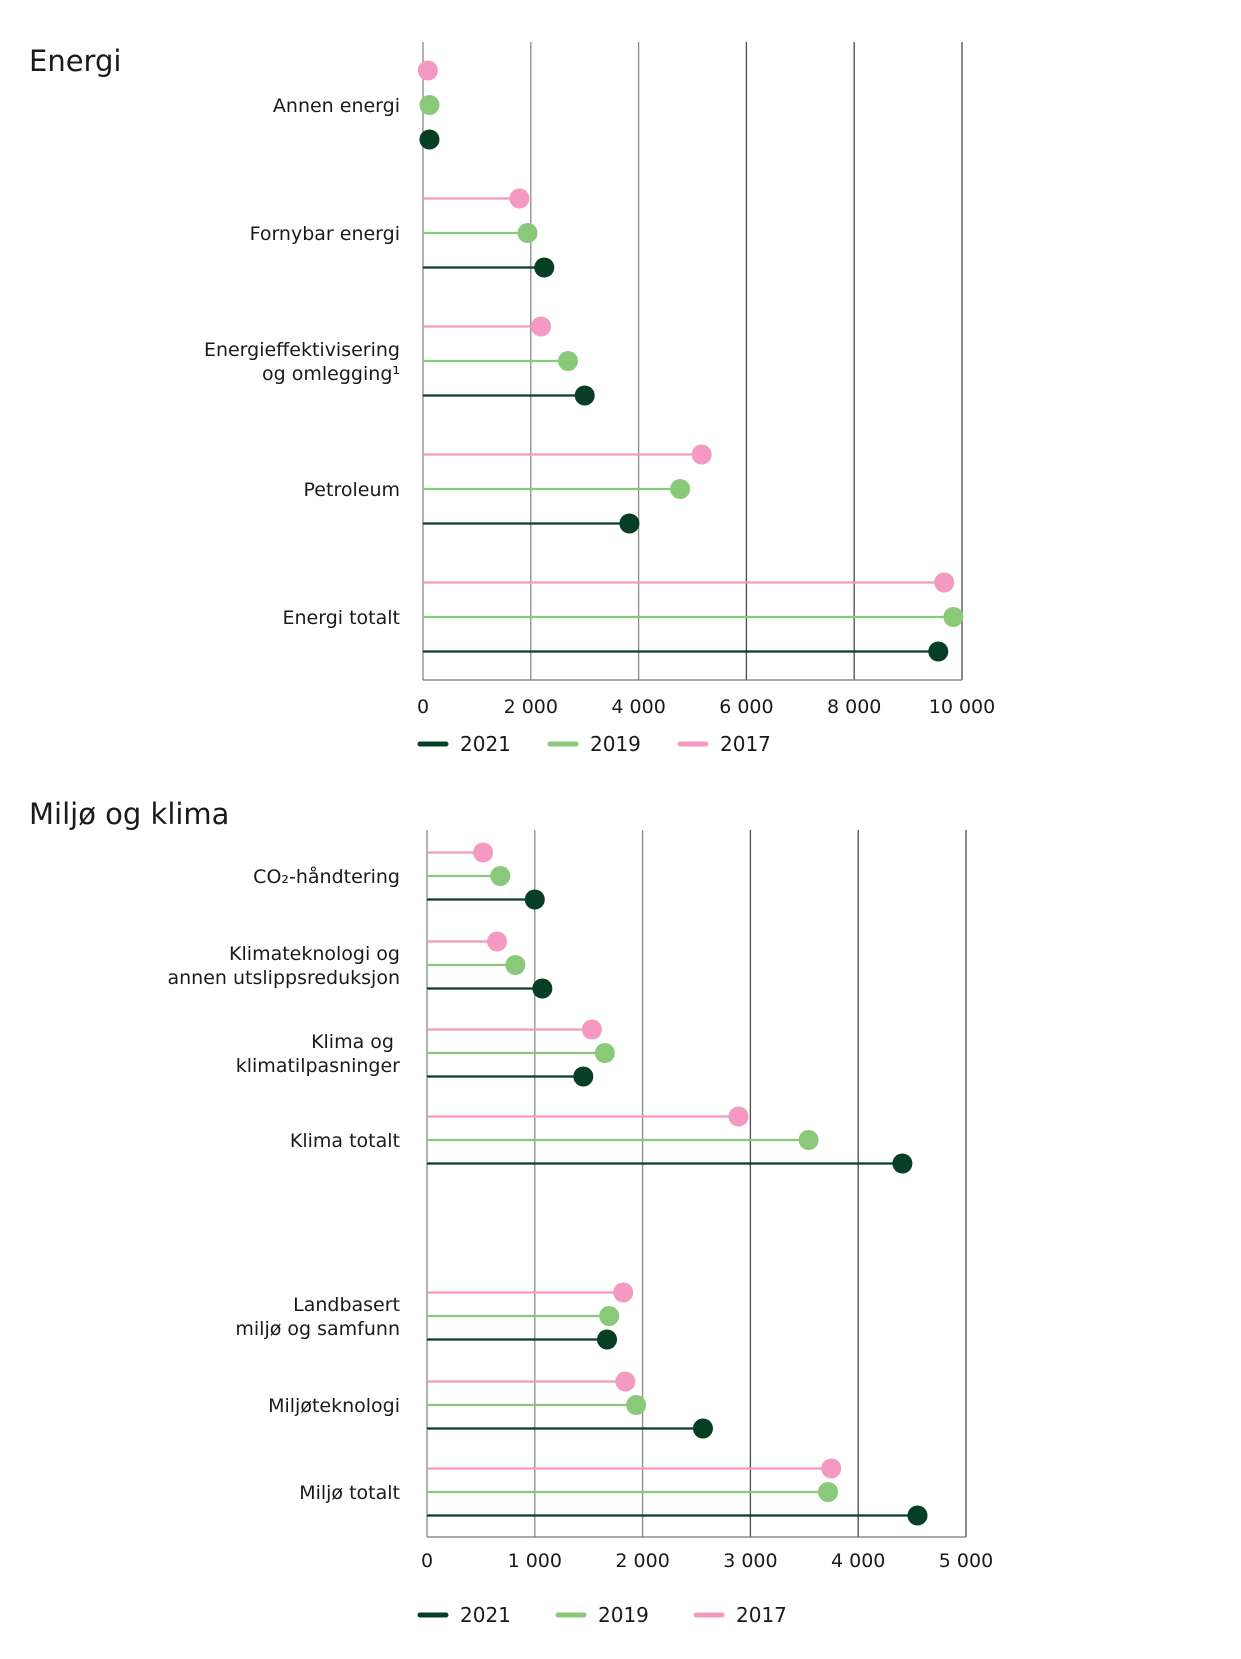 This screenshot has height=1659, width=1241. Describe the element at coordinates (966, 1561) in the screenshot. I see `x-tick-label: 5 000` at that location.